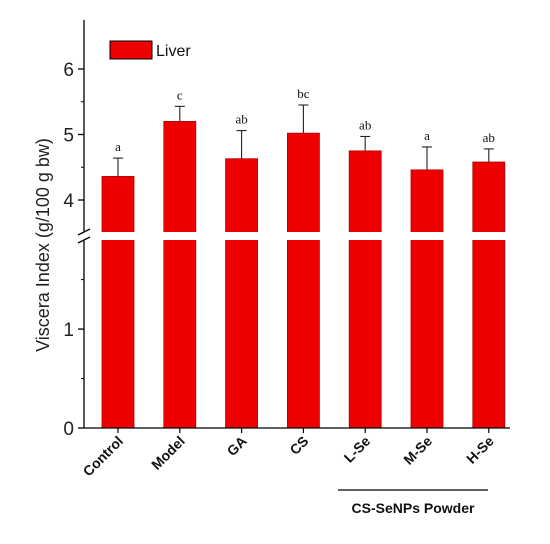 Image resolution: width=550 pixels, height=544 pixels. Describe the element at coordinates (180, 94) in the screenshot. I see `significance-label: c` at that location.